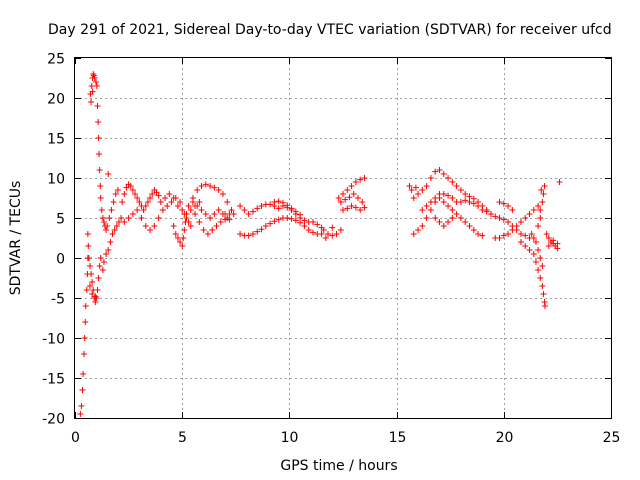 The image size is (640, 480). I want to click on y-tick-label: 15, so click(56, 140).